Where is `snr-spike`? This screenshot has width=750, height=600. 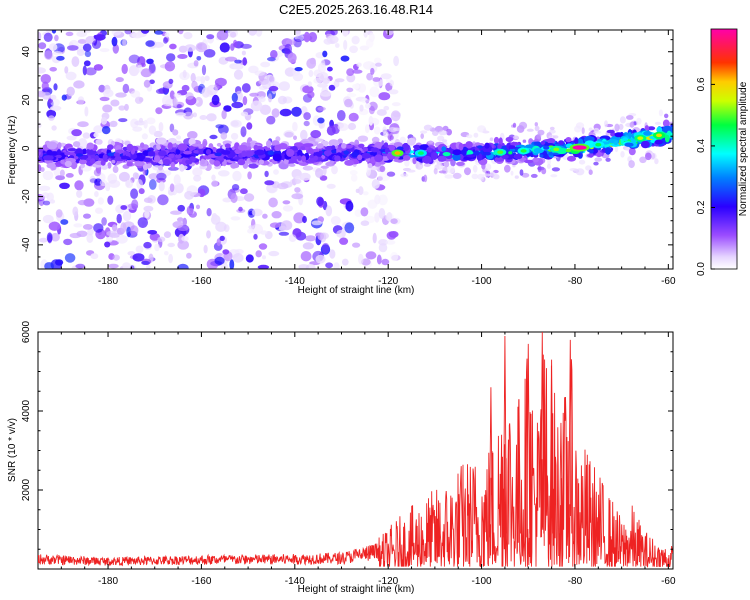
snr-spike is located at coordinates (518, 468).